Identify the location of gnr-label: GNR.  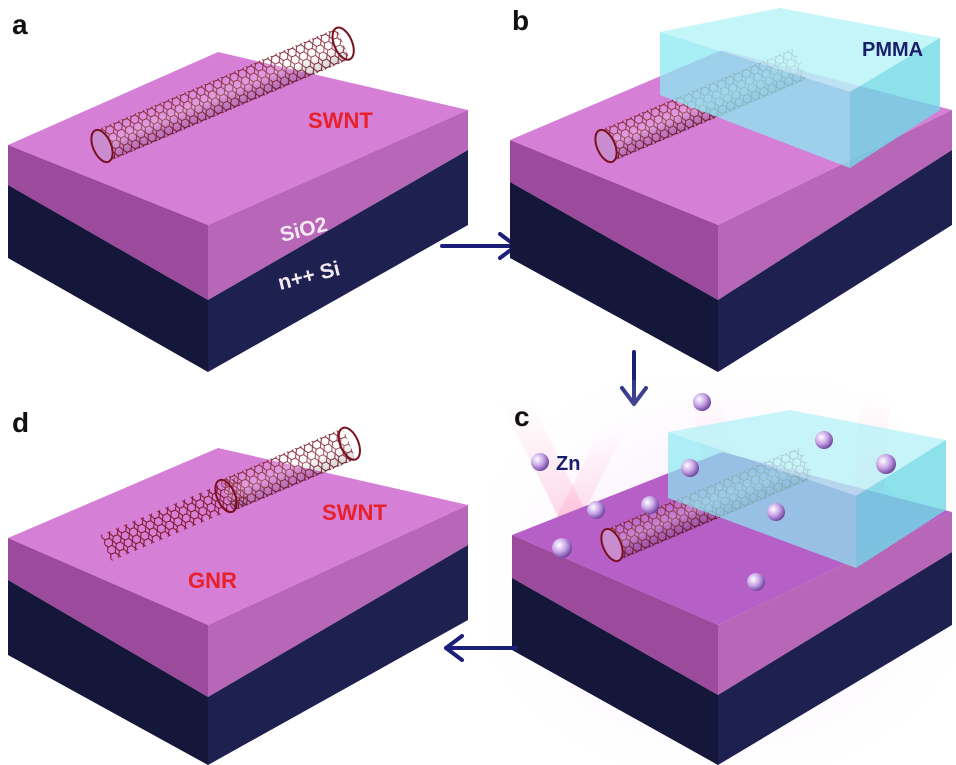
(212, 580).